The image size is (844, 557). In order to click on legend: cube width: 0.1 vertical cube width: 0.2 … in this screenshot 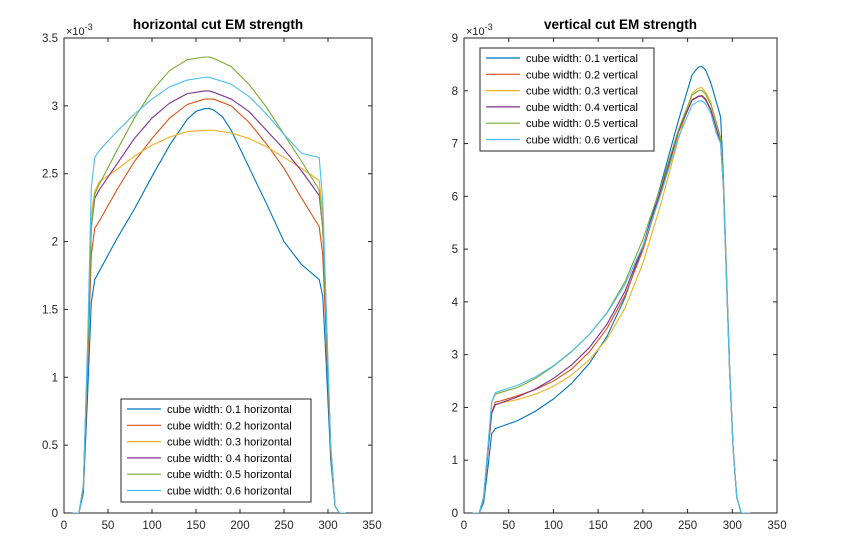, I will do `click(567, 99)`.